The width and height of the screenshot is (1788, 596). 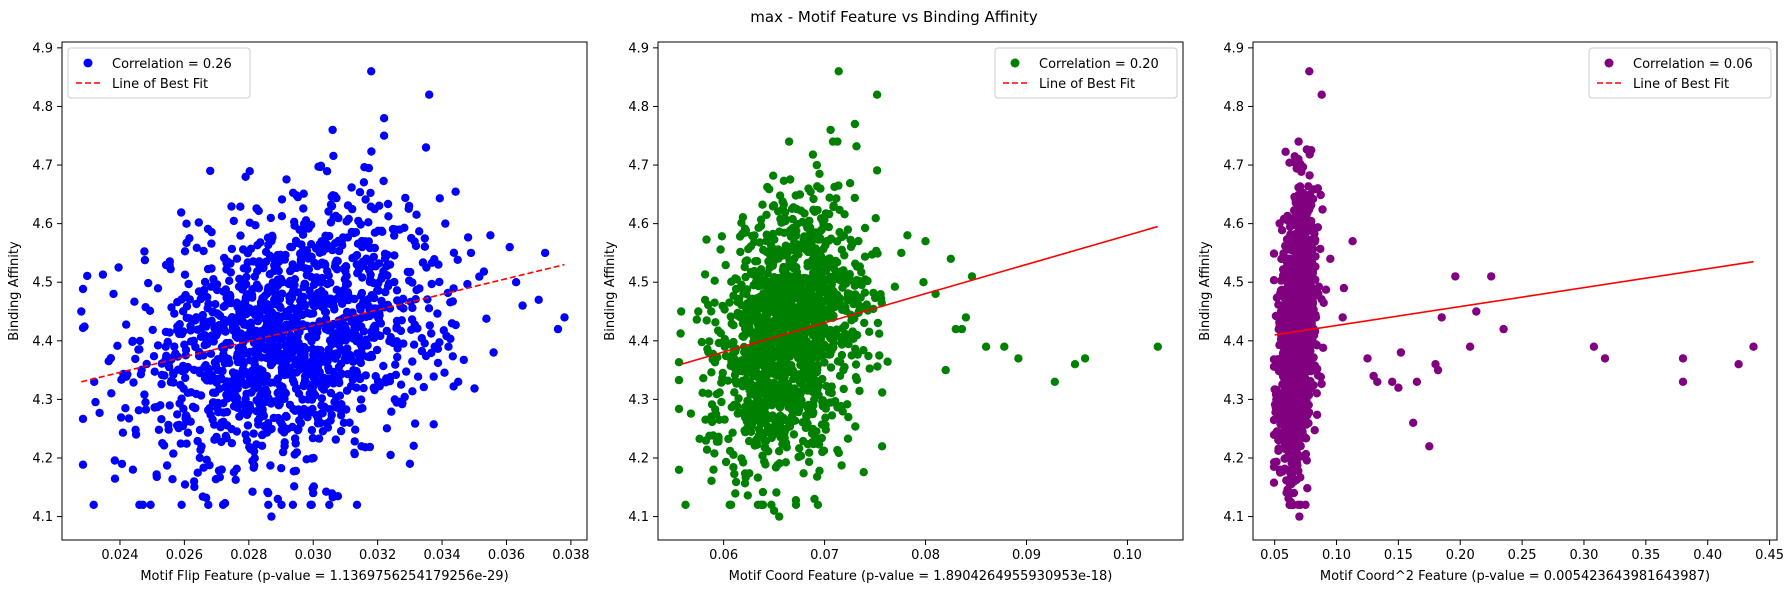 I want to click on legend-box, so click(x=1086, y=73).